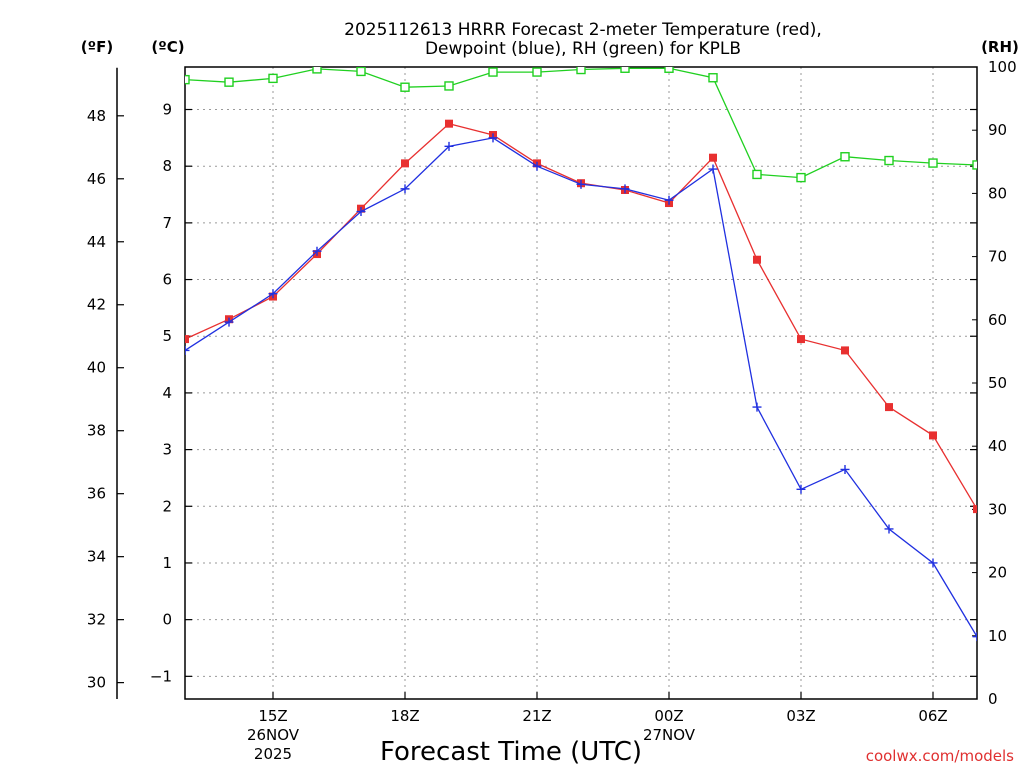  What do you see at coordinates (932, 716) in the screenshot?
I see `x-tick-label: 06Z` at bounding box center [932, 716].